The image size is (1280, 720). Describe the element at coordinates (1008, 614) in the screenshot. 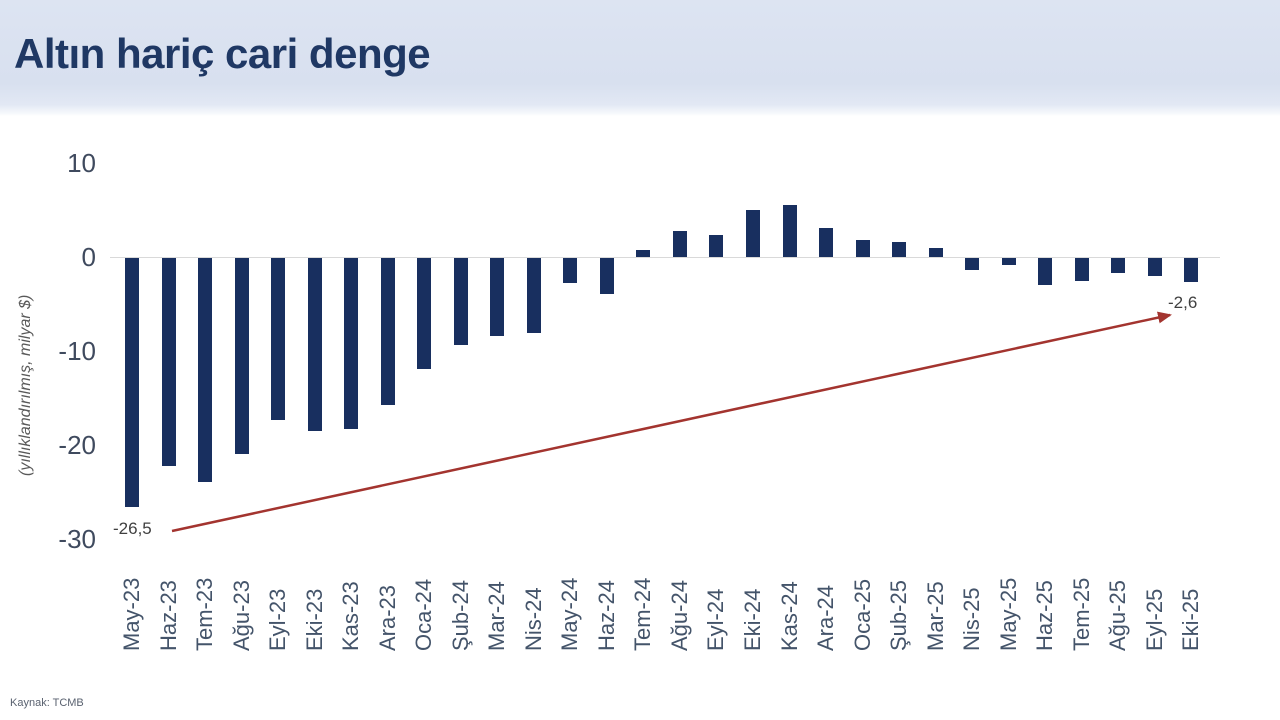

I see `x-tick-May-25: May-25` at that location.